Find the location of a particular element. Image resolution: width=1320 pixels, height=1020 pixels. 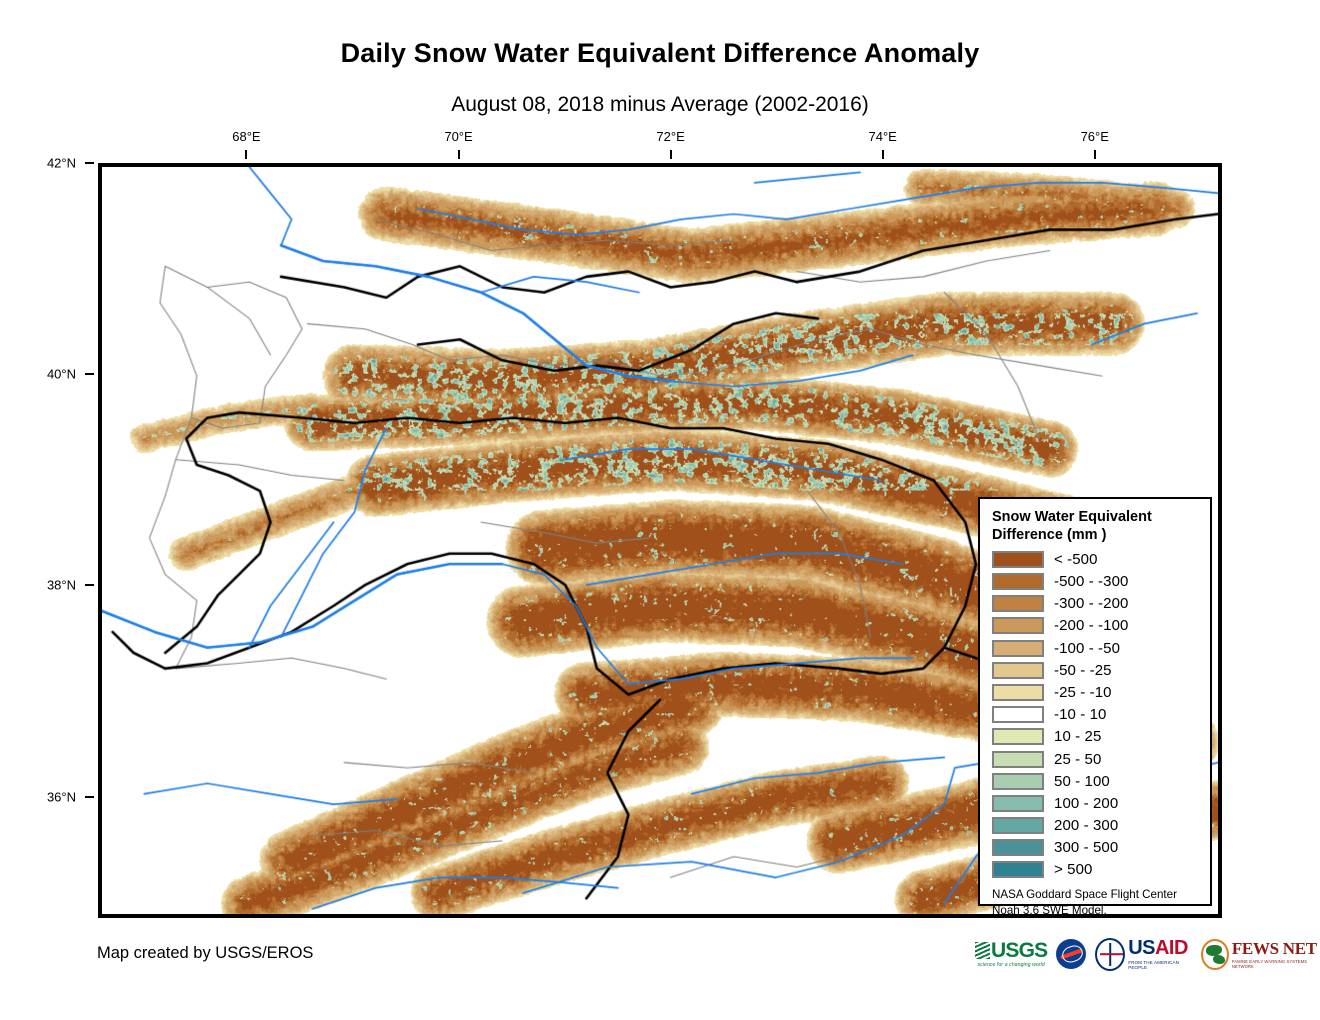

legend-label: -200 - -100 is located at coordinates (1091, 626).